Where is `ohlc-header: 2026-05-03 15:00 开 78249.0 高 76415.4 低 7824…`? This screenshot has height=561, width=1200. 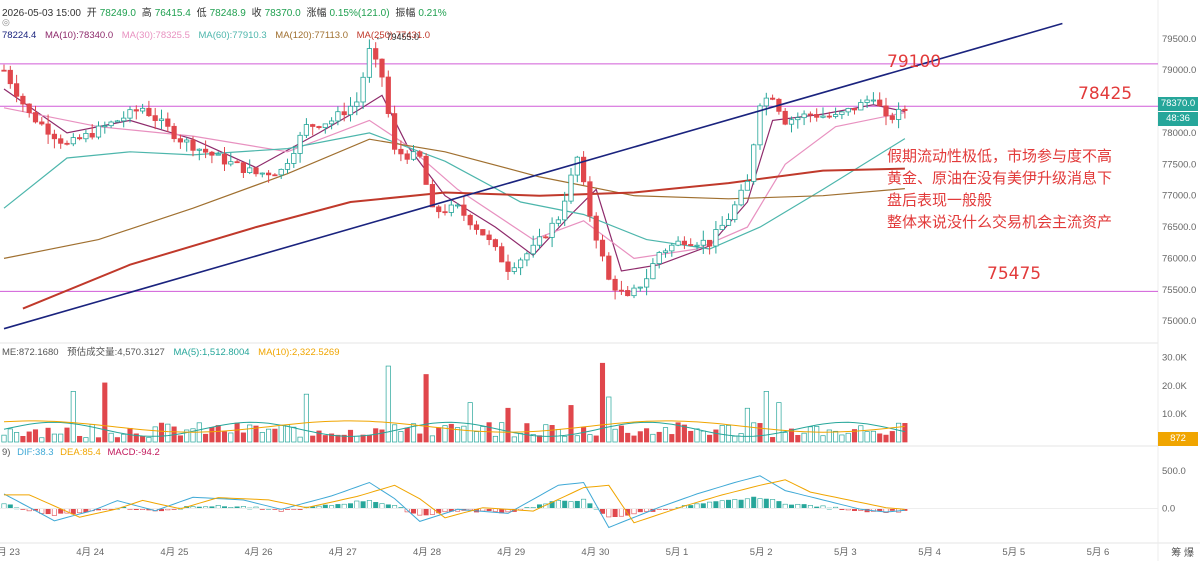 ohlc-header: 2026-05-03 15:00 开 78249.0 高 76415.4 低 7824… is located at coordinates (226, 11).